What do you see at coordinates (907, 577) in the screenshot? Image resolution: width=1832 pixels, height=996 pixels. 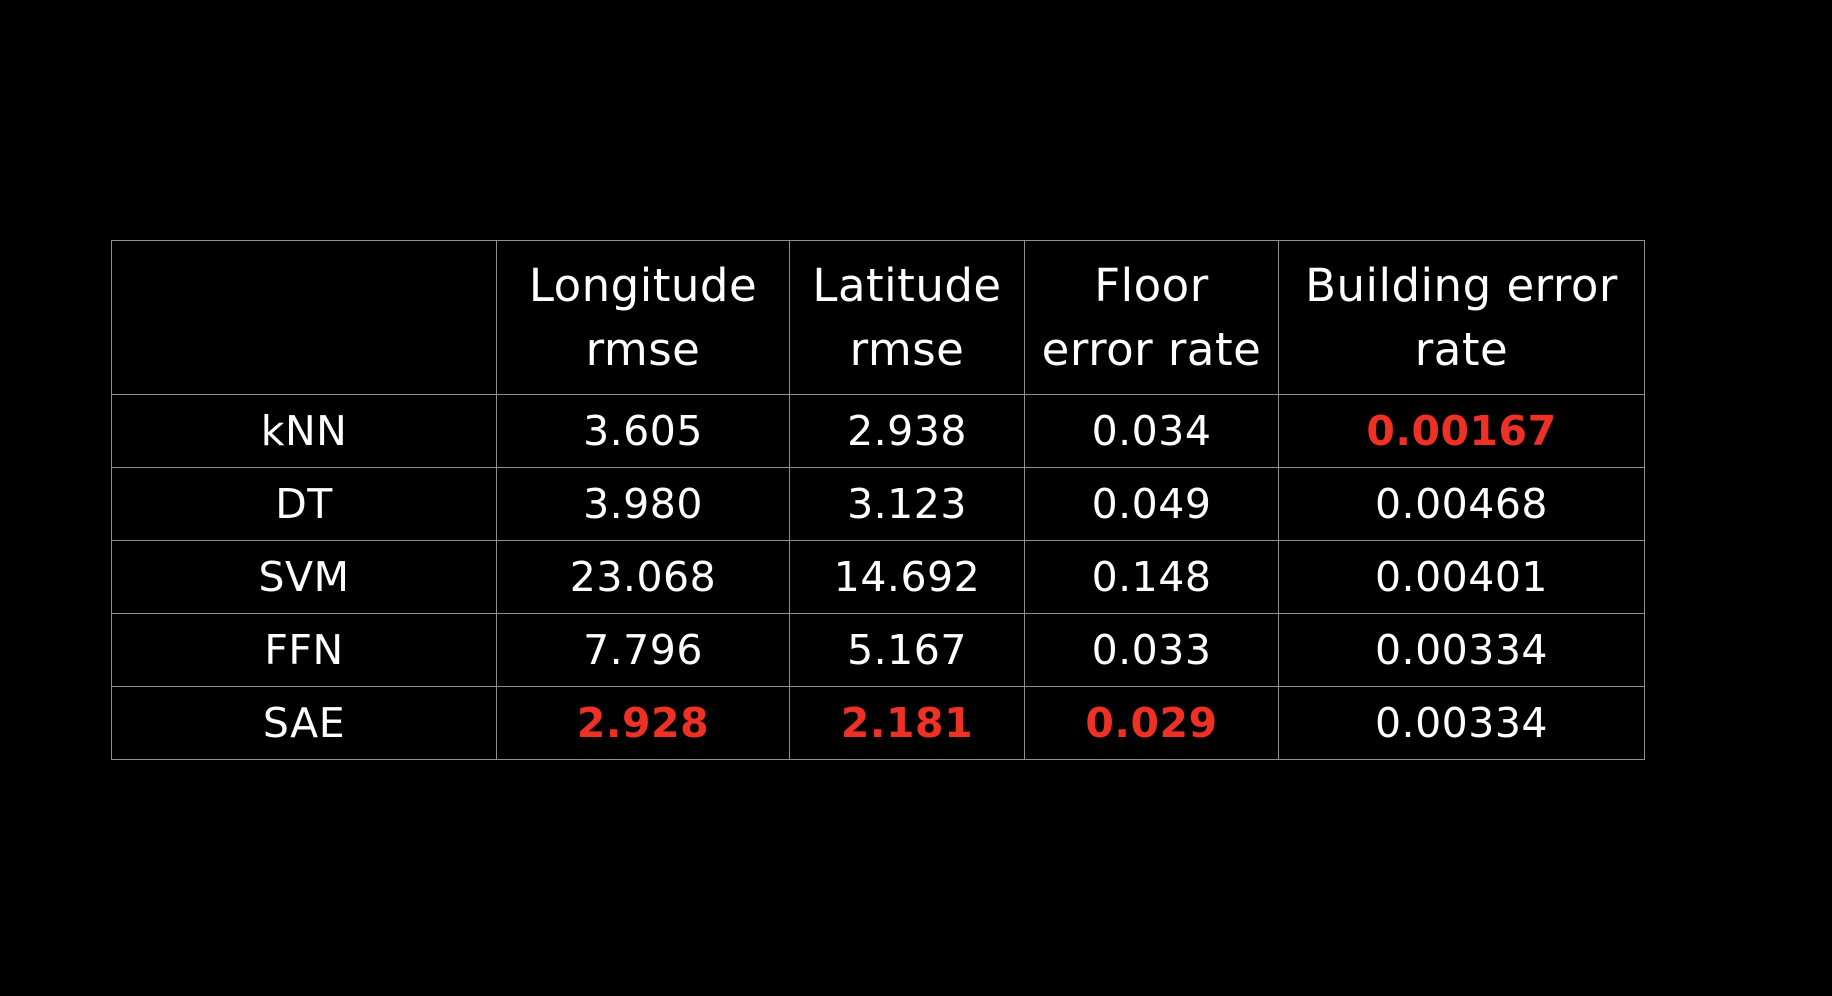 I see `value-cell: 14.692` at bounding box center [907, 577].